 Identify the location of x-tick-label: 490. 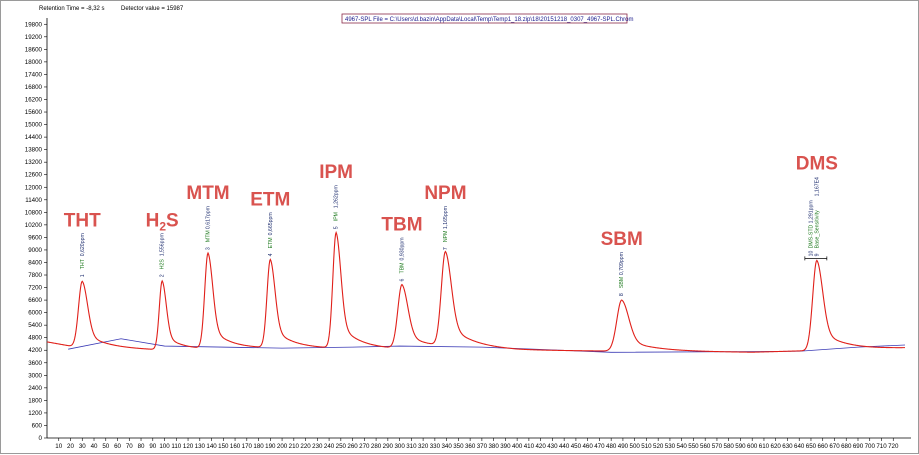
(623, 446).